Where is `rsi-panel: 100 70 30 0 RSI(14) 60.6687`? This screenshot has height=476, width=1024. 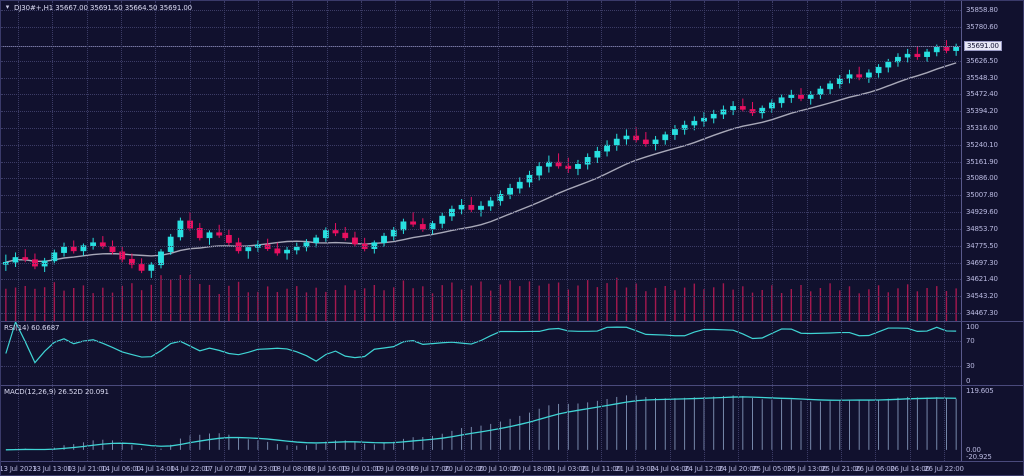
rsi-panel: 100 70 30 0 RSI(14) 60.6687 is located at coordinates (512, 353).